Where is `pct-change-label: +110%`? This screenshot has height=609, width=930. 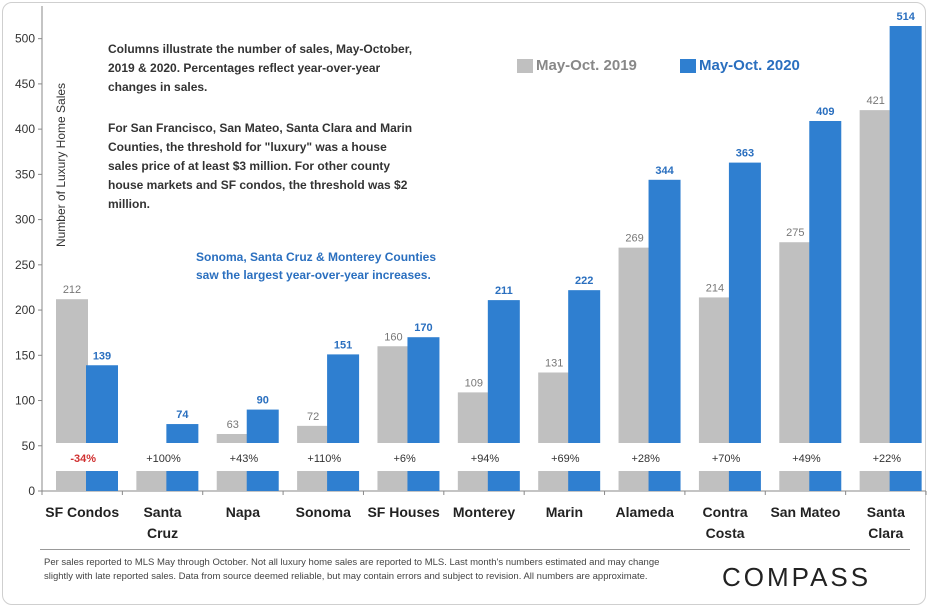 pct-change-label: +110% is located at coordinates (324, 459).